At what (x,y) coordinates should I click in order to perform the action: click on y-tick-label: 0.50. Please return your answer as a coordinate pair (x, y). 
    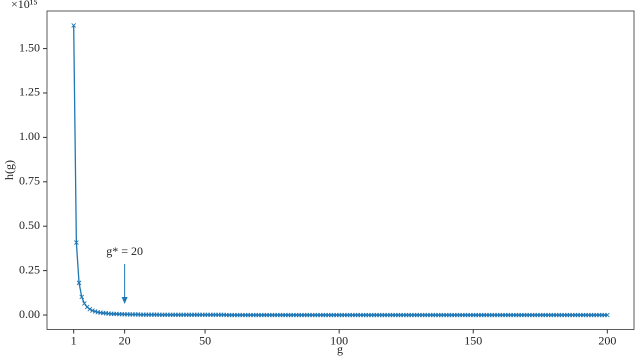
    Looking at the image, I should click on (29, 225).